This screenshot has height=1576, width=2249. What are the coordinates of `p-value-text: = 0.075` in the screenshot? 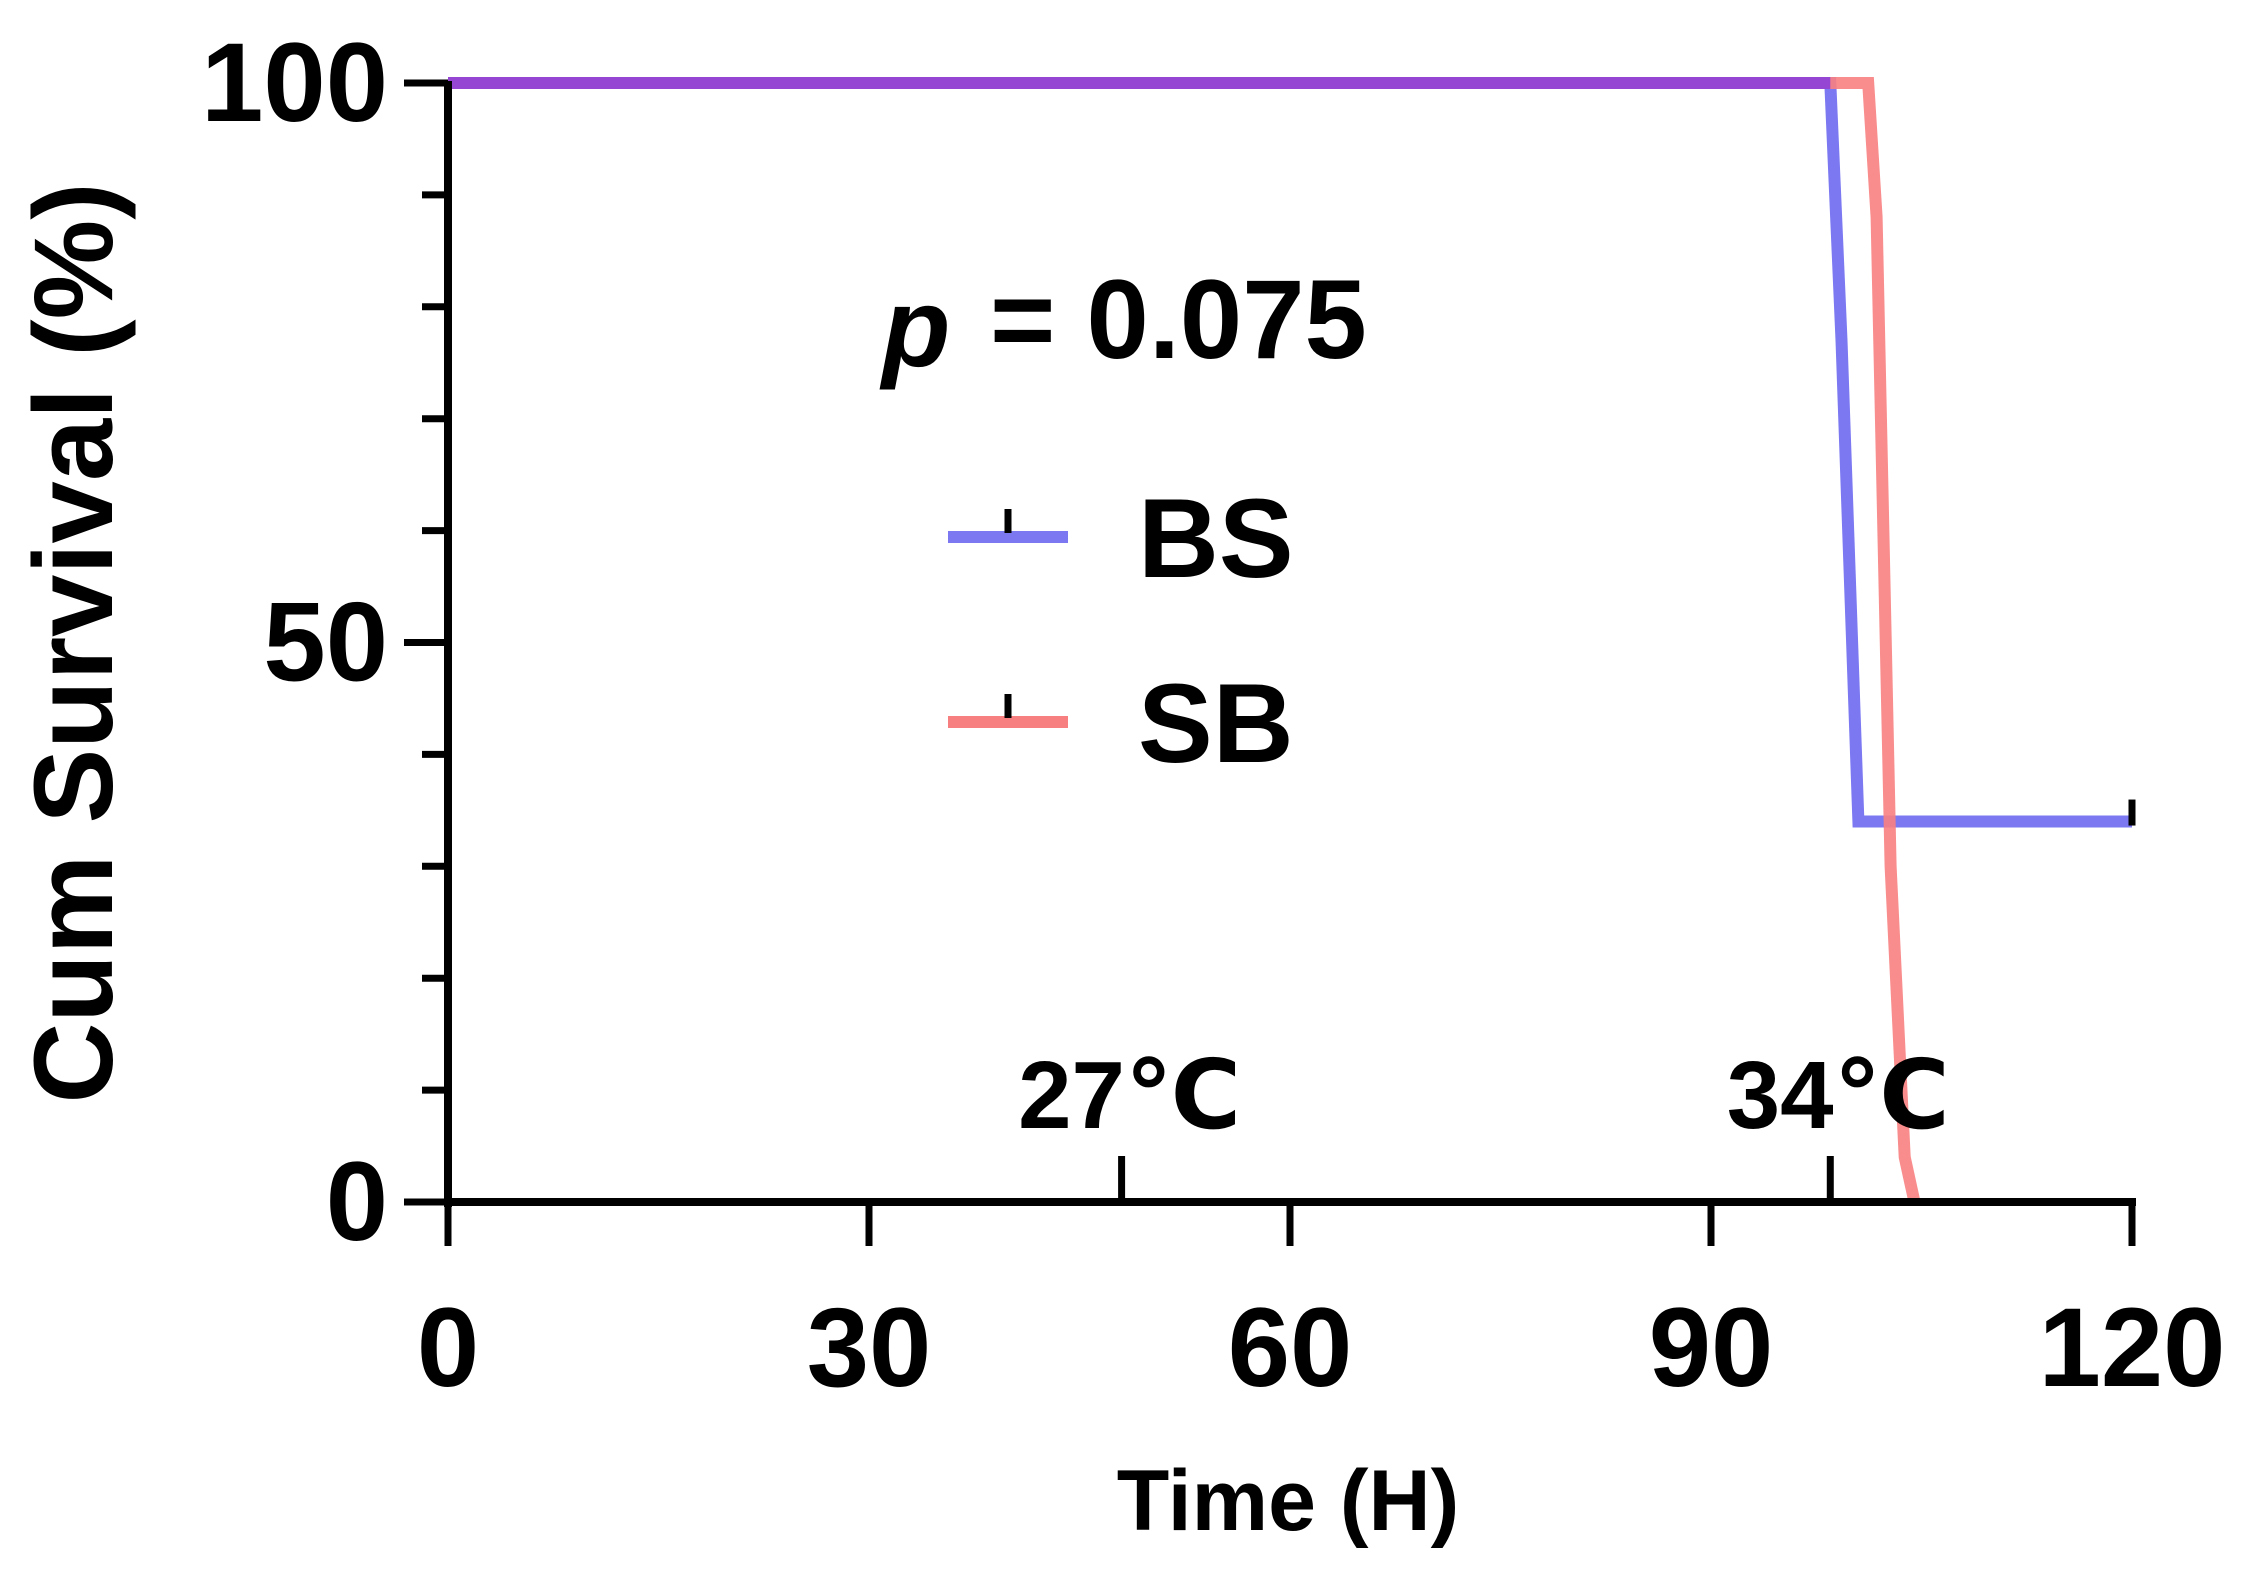 It's located at (1178, 319).